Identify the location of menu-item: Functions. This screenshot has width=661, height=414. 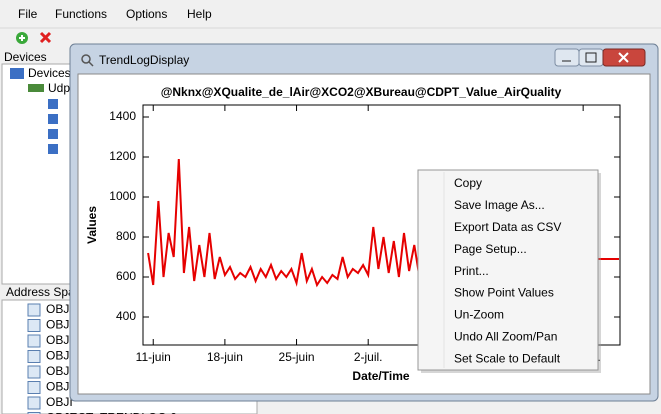
(81, 14).